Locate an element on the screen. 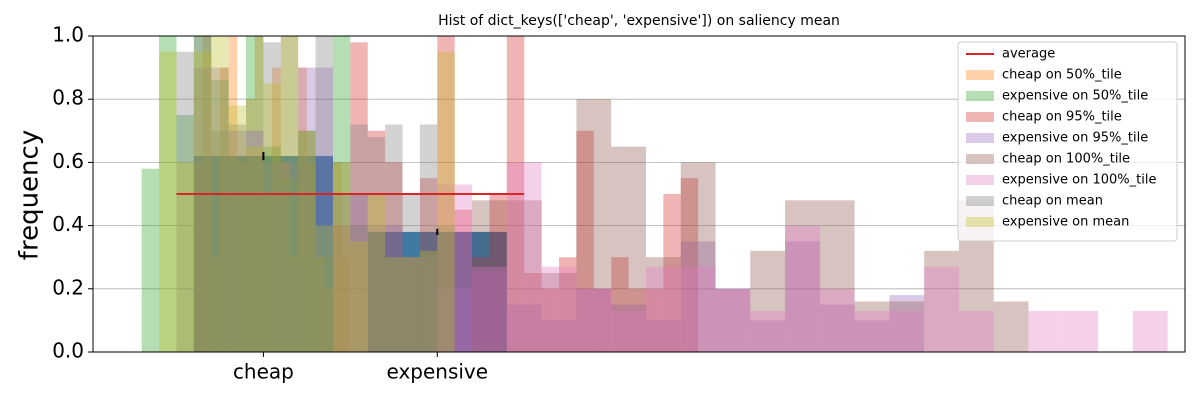 This screenshot has height=400, width=1200. legend-box is located at coordinates (1067, 141).